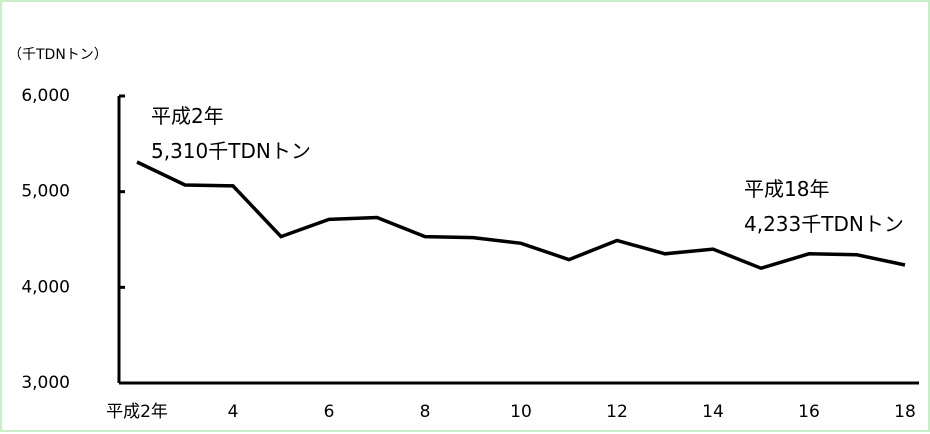  I want to click on annotation-text: 平成2年, so click(187, 116).